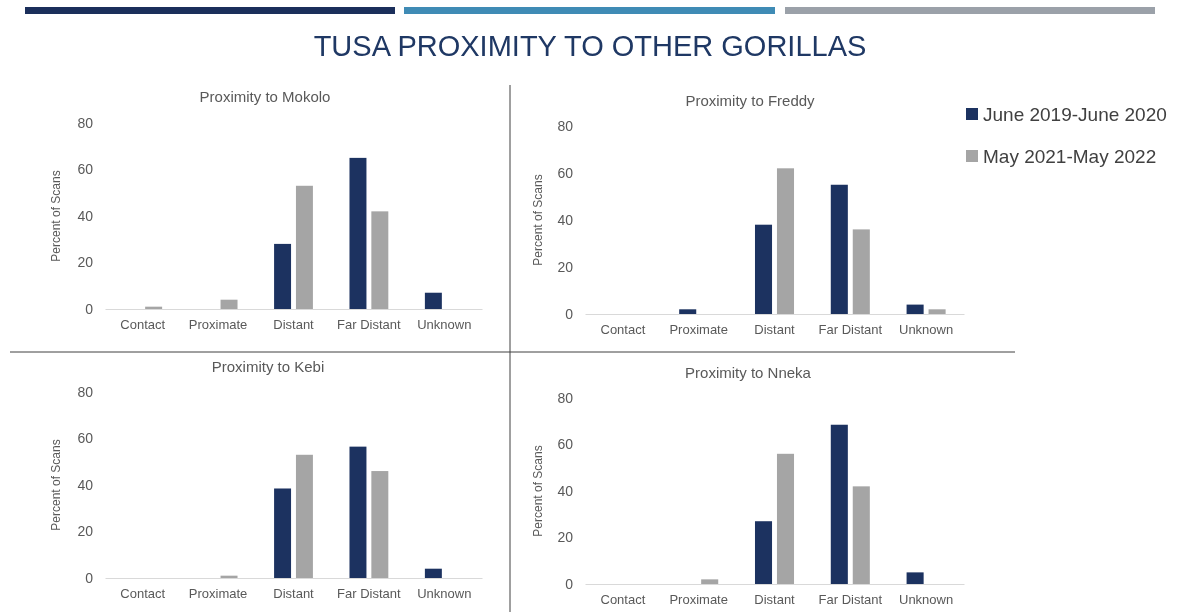 This screenshot has width=1180, height=612. I want to click on chart-title: Proximity to Kebi, so click(268, 366).